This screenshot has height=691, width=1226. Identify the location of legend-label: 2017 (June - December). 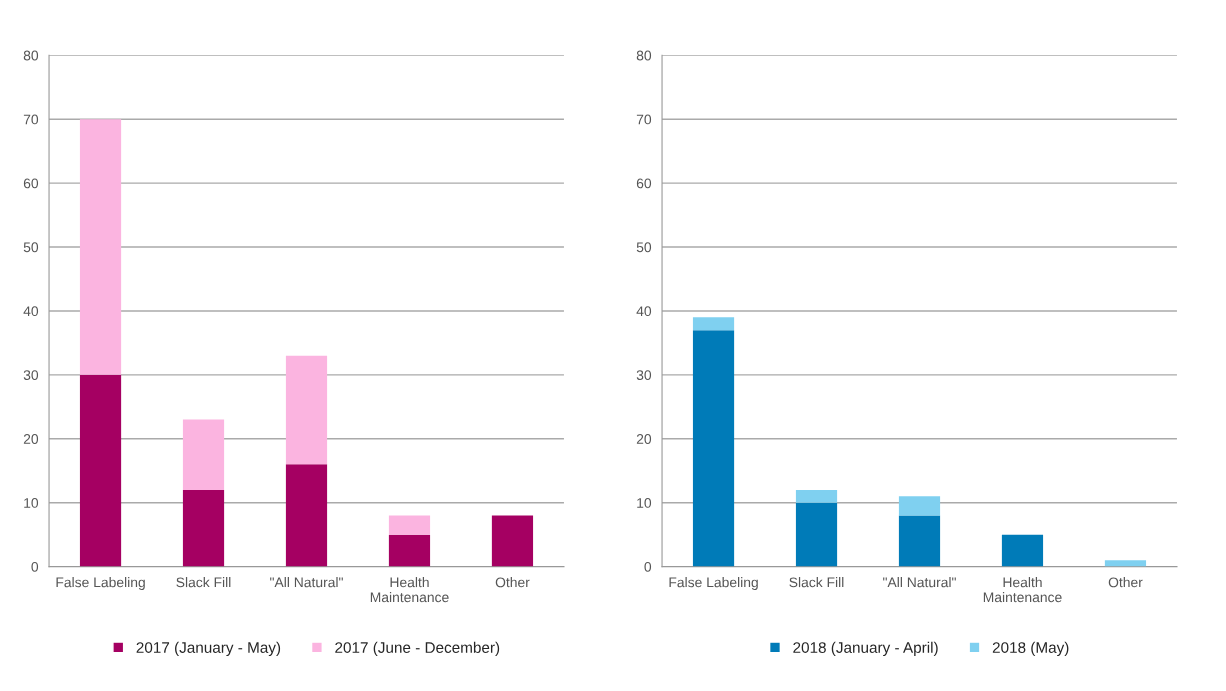
(417, 648).